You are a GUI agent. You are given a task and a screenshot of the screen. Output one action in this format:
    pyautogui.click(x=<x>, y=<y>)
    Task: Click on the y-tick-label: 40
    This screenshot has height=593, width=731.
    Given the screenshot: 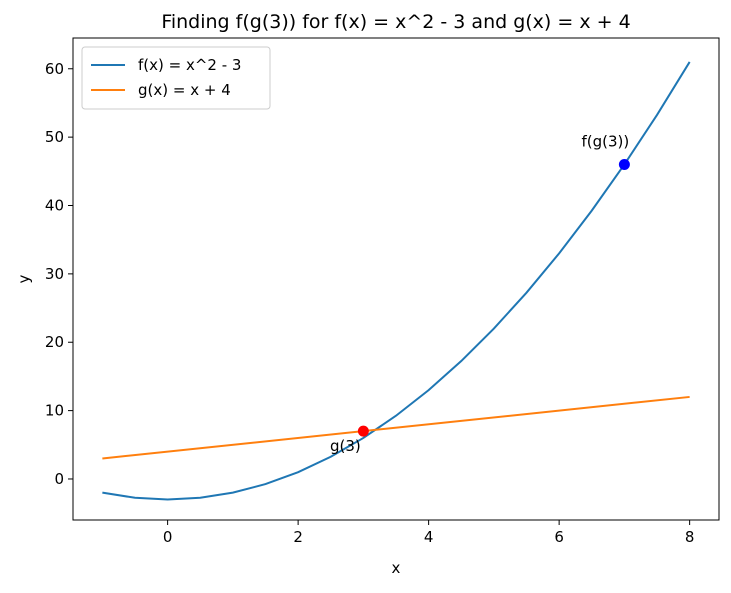 What is the action you would take?
    pyautogui.click(x=54, y=206)
    